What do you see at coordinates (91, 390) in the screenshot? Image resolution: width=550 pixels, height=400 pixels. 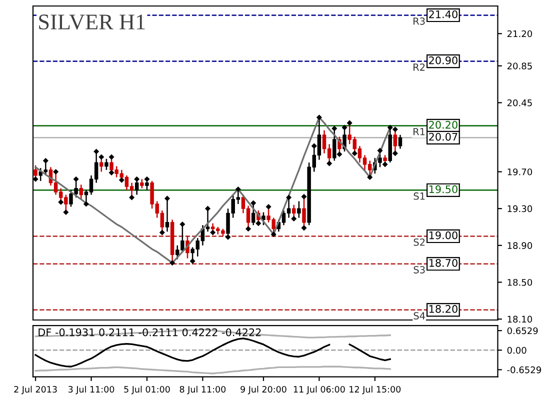 I see `x-tick-label: 3 Jul 11:00` at bounding box center [91, 390].